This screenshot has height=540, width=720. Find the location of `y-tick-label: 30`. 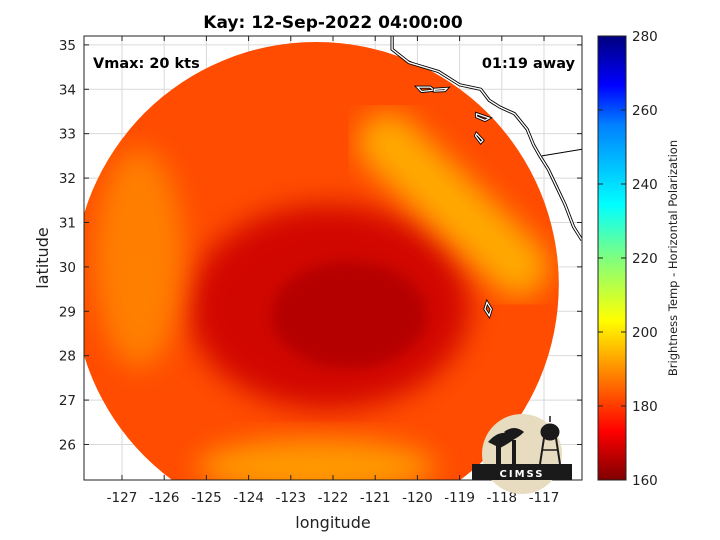

y-tick-label: 30 is located at coordinates (67, 268).